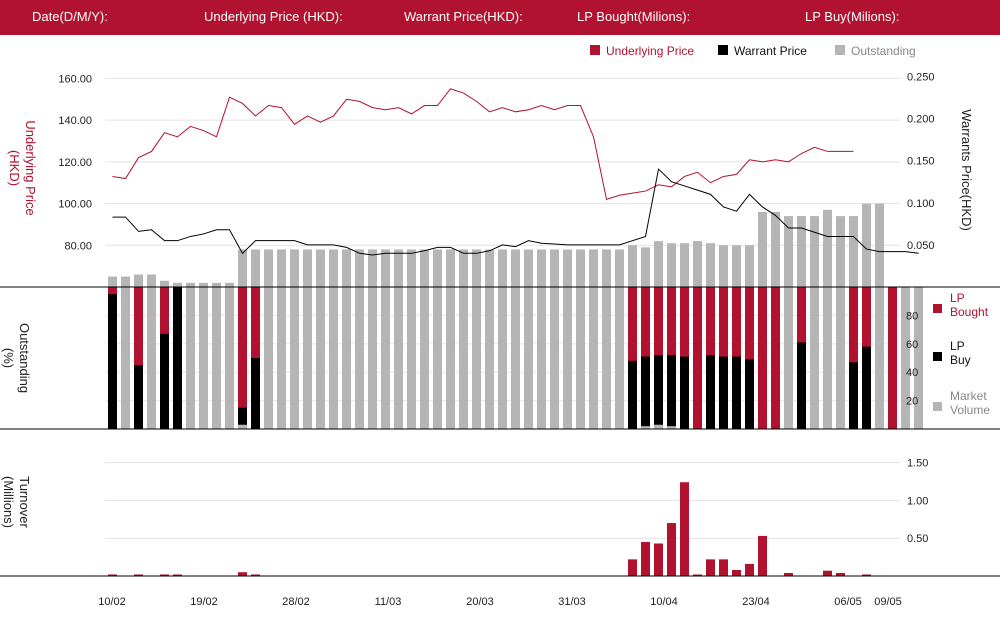 The height and width of the screenshot is (620, 1000). Describe the element at coordinates (515, 212) in the screenshot. I see `warrant-price-line` at that location.